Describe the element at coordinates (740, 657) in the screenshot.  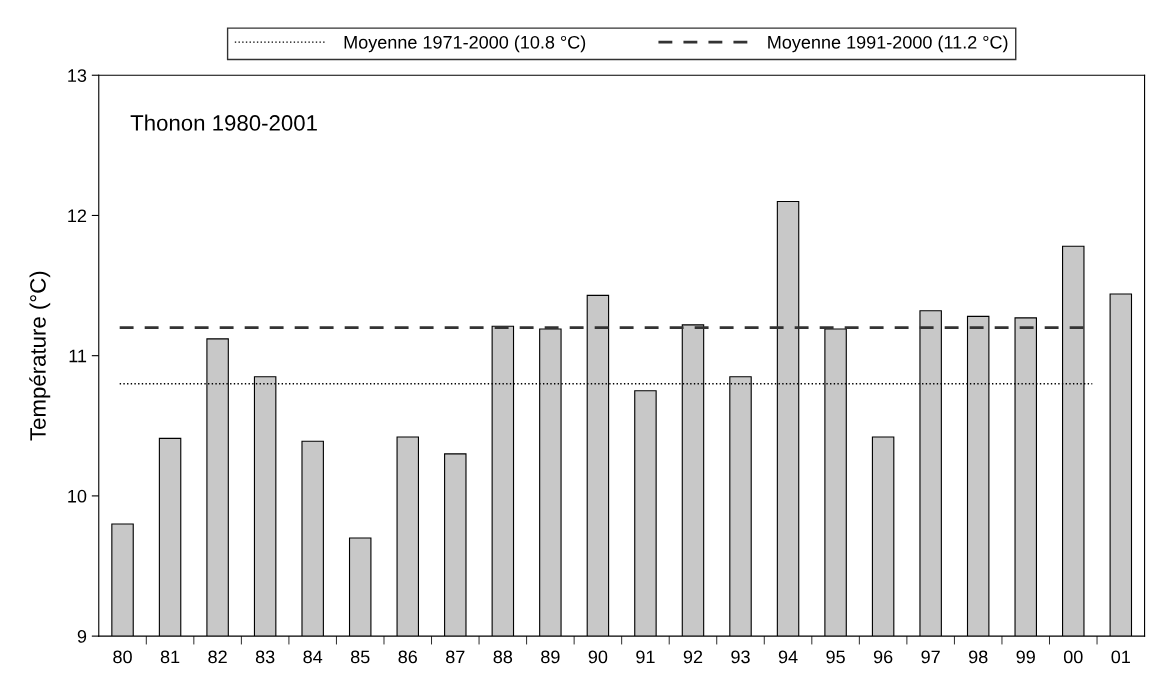
I see `x-tick-label: 93` at that location.